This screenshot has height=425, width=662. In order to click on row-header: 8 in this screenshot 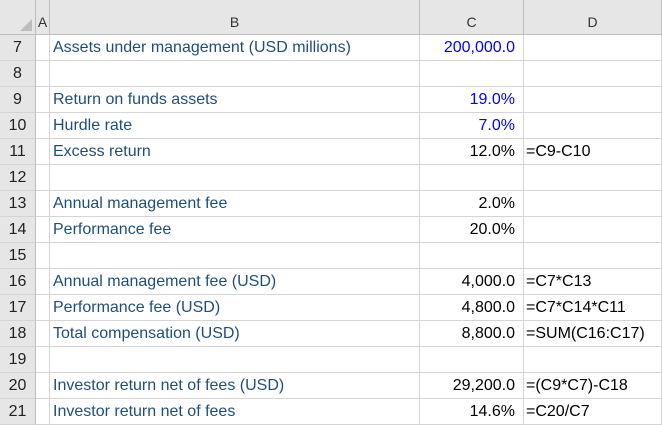, I will do `click(18, 74)`.